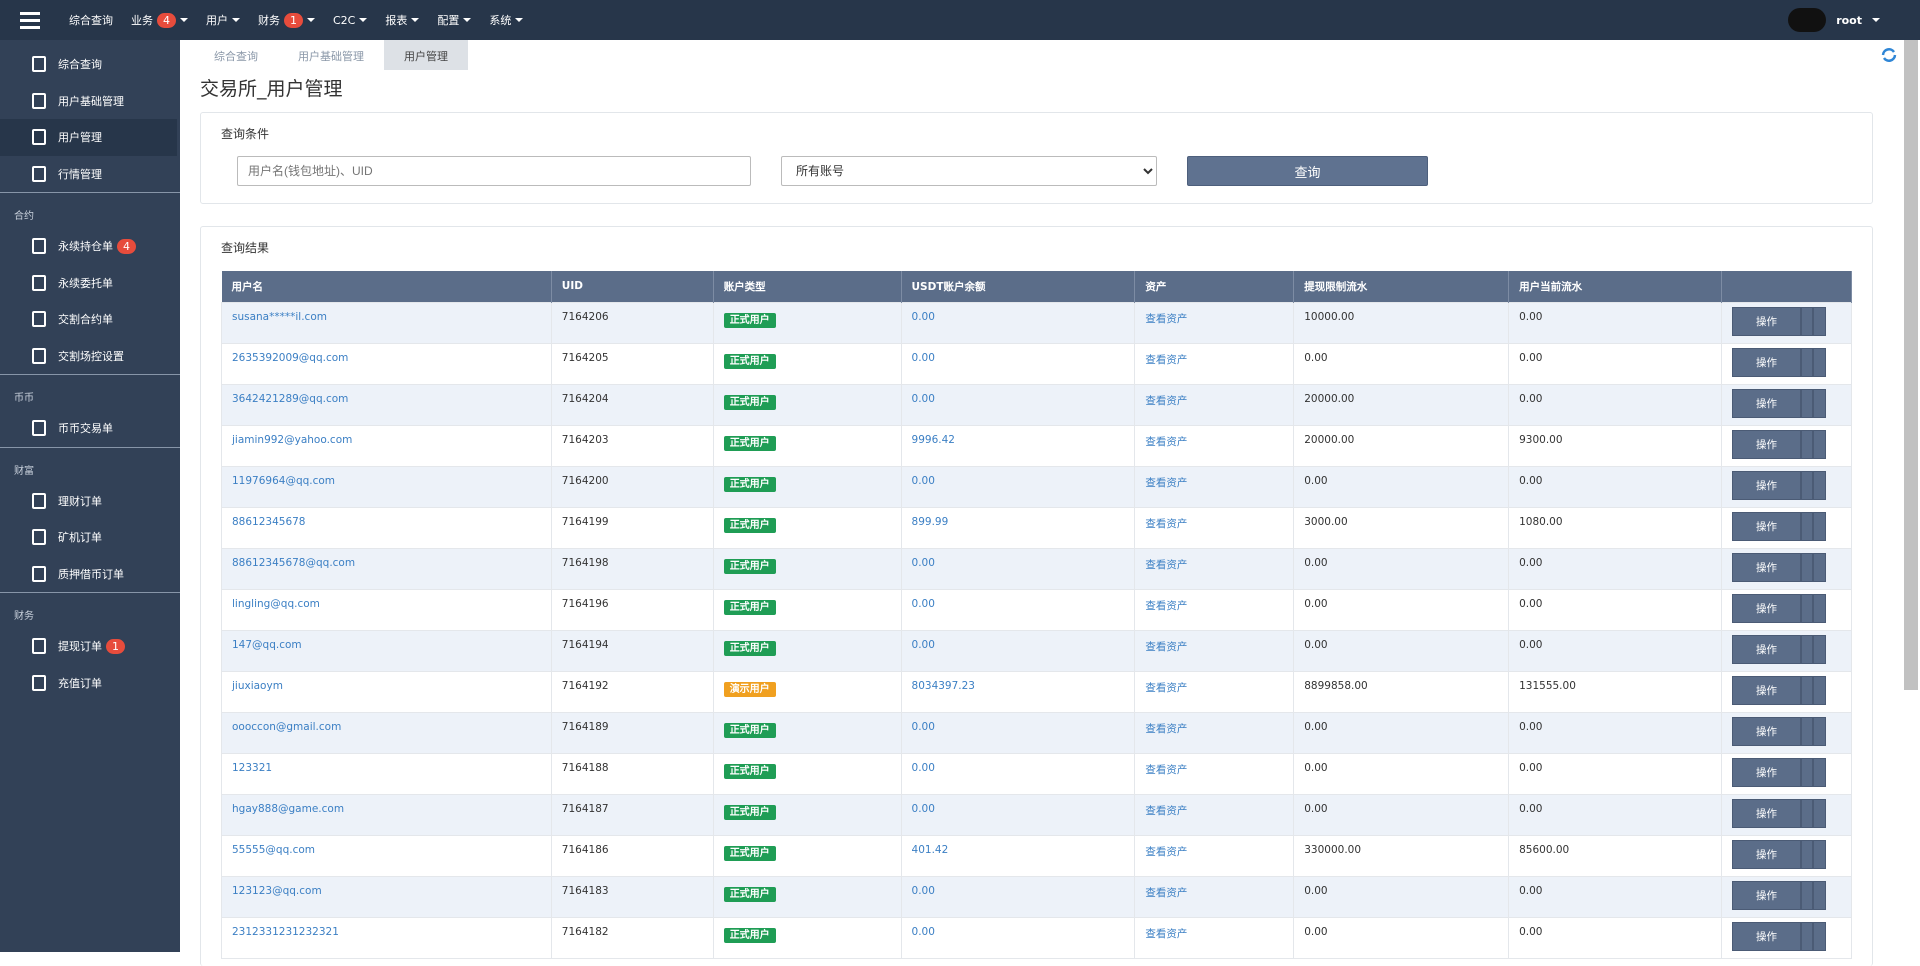 Image resolution: width=1920 pixels, height=966 pixels. What do you see at coordinates (90, 356) in the screenshot?
I see `menu-item: 交割场控设置` at bounding box center [90, 356].